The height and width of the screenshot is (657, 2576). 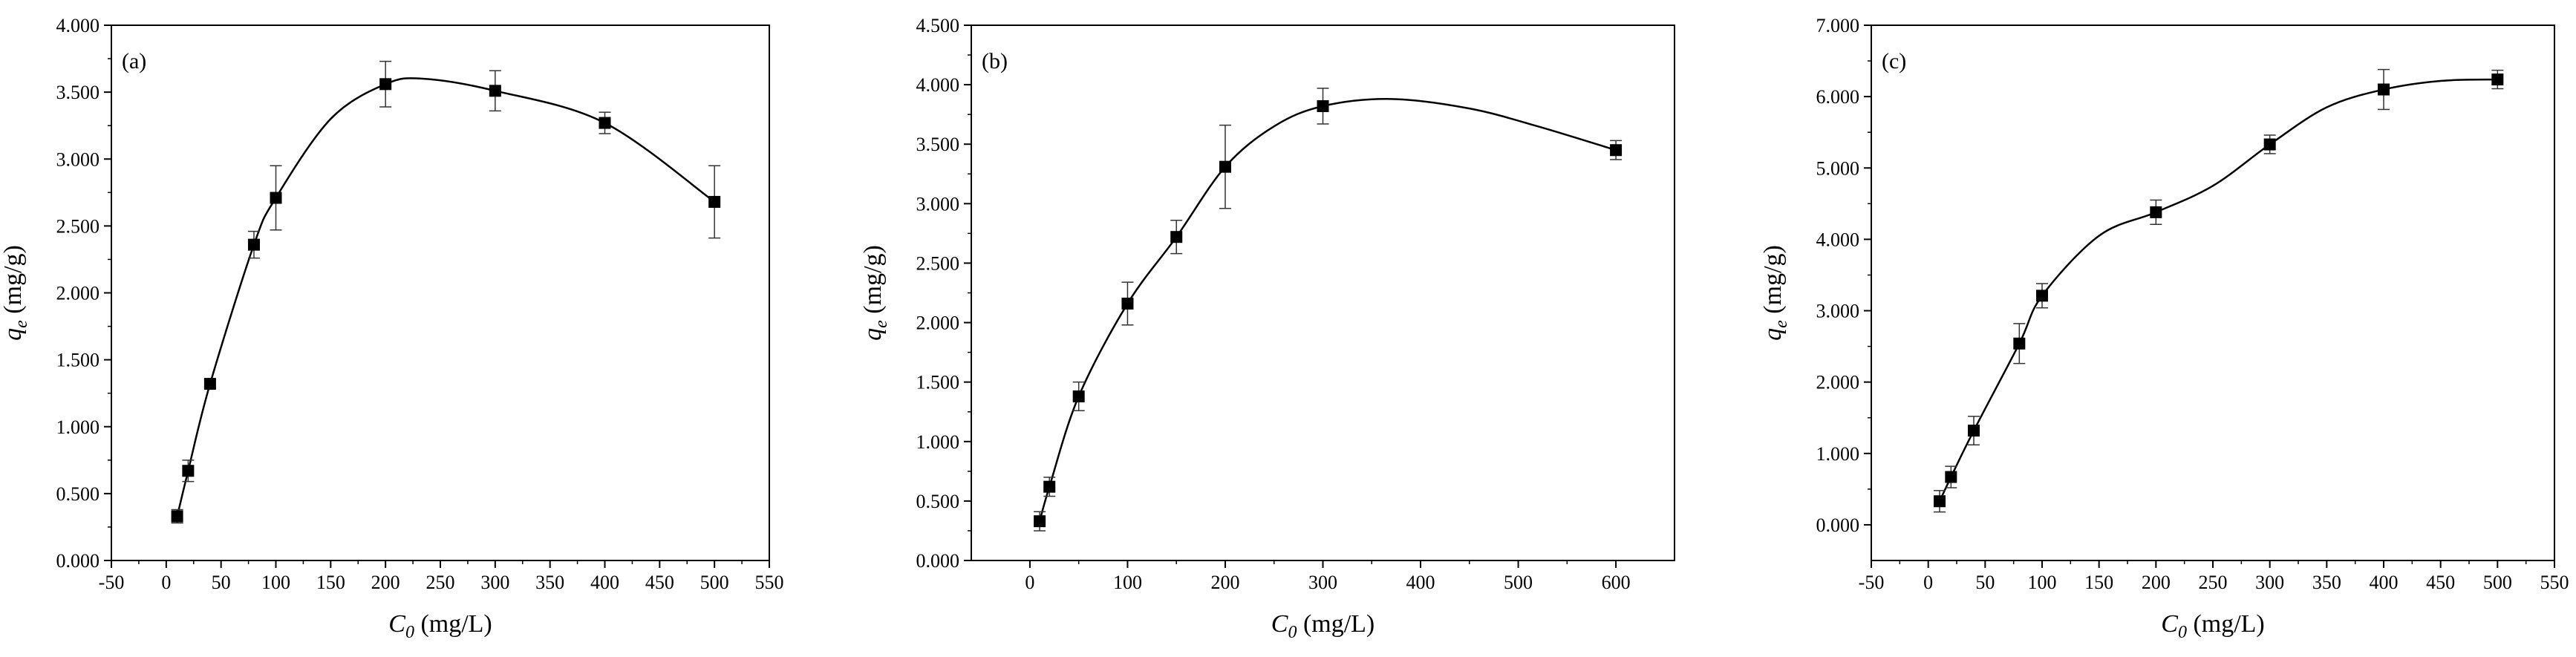 I want to click on y-tick-label: 5.000, so click(x=1838, y=168).